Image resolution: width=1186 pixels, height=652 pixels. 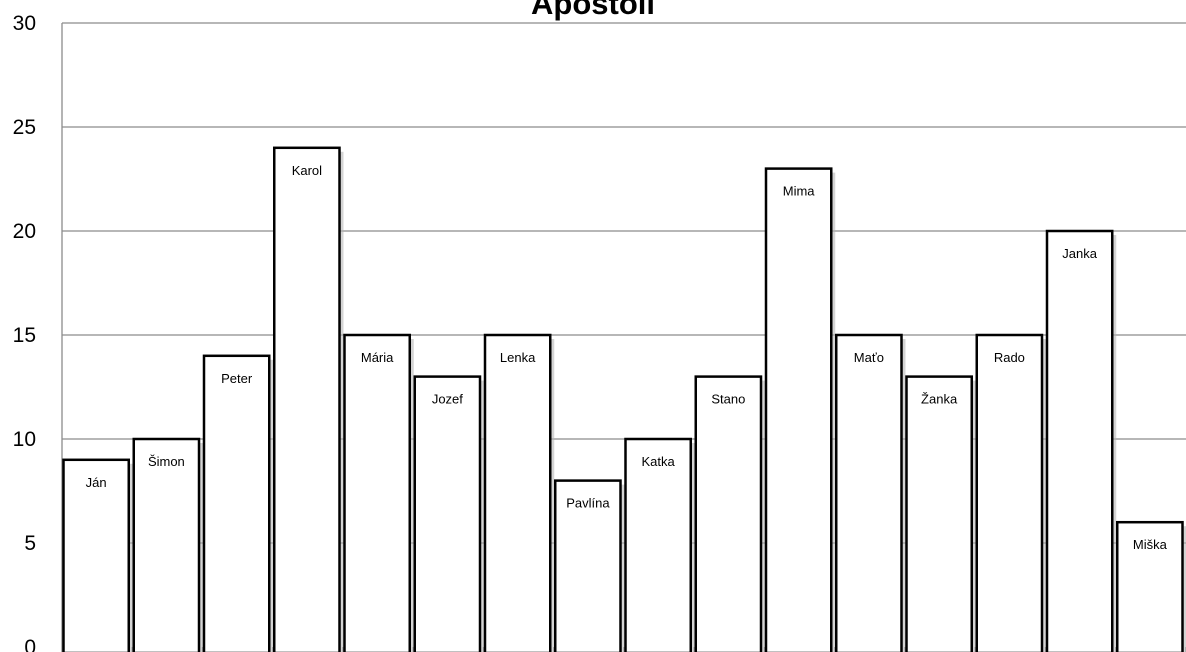 I want to click on y-tick-label: 30, so click(x=24, y=23).